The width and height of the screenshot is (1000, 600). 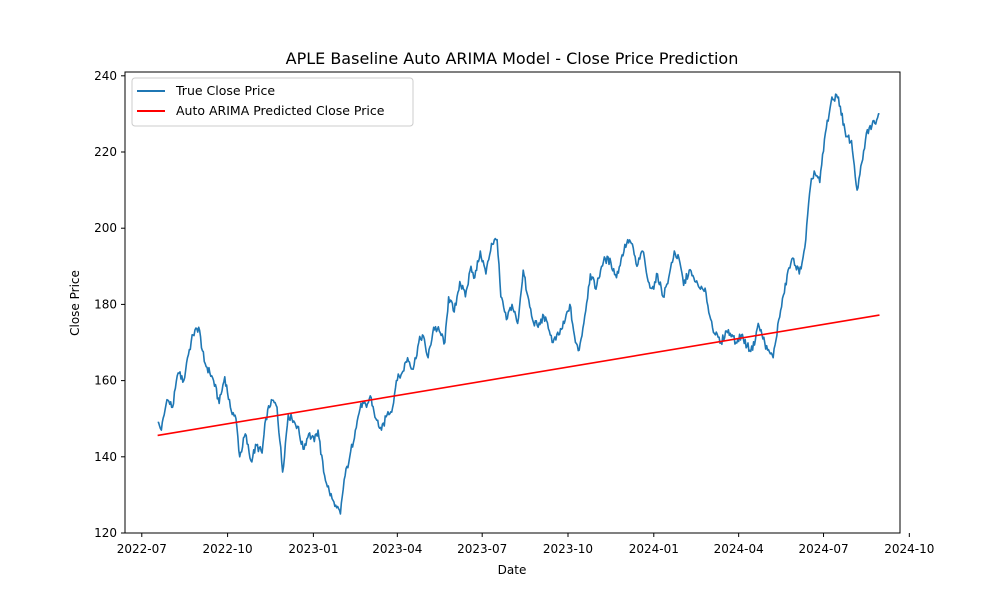 What do you see at coordinates (739, 549) in the screenshot?
I see `x-tick-label: 2024-04` at bounding box center [739, 549].